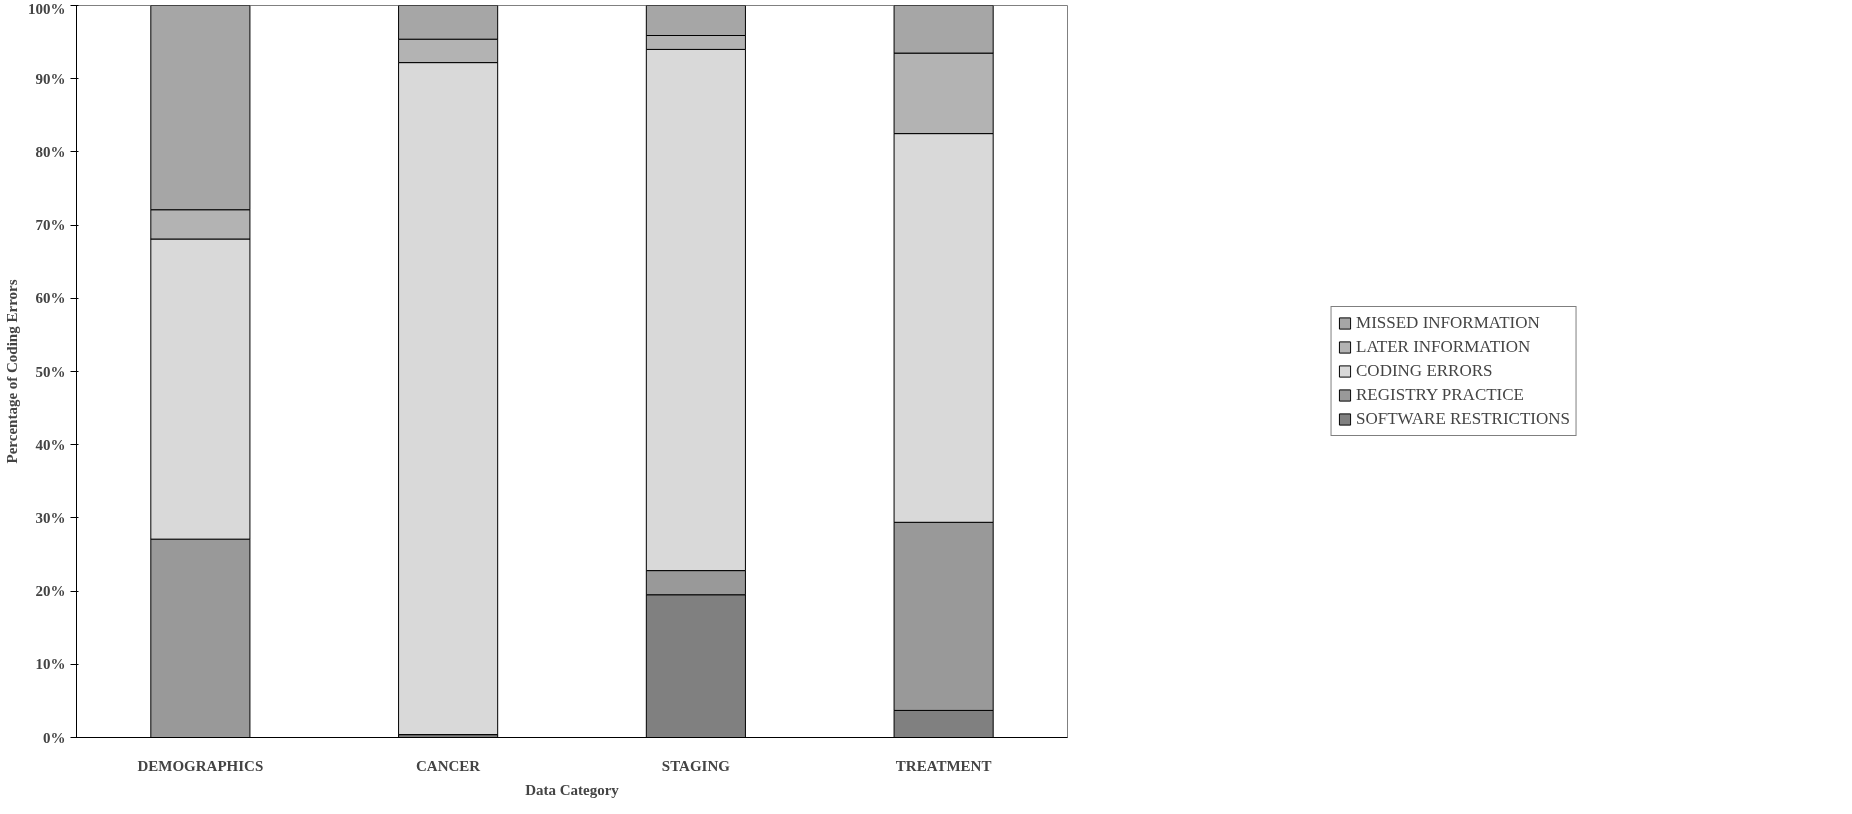  I want to click on legend-label: LATER INFORMATION, so click(1443, 347).